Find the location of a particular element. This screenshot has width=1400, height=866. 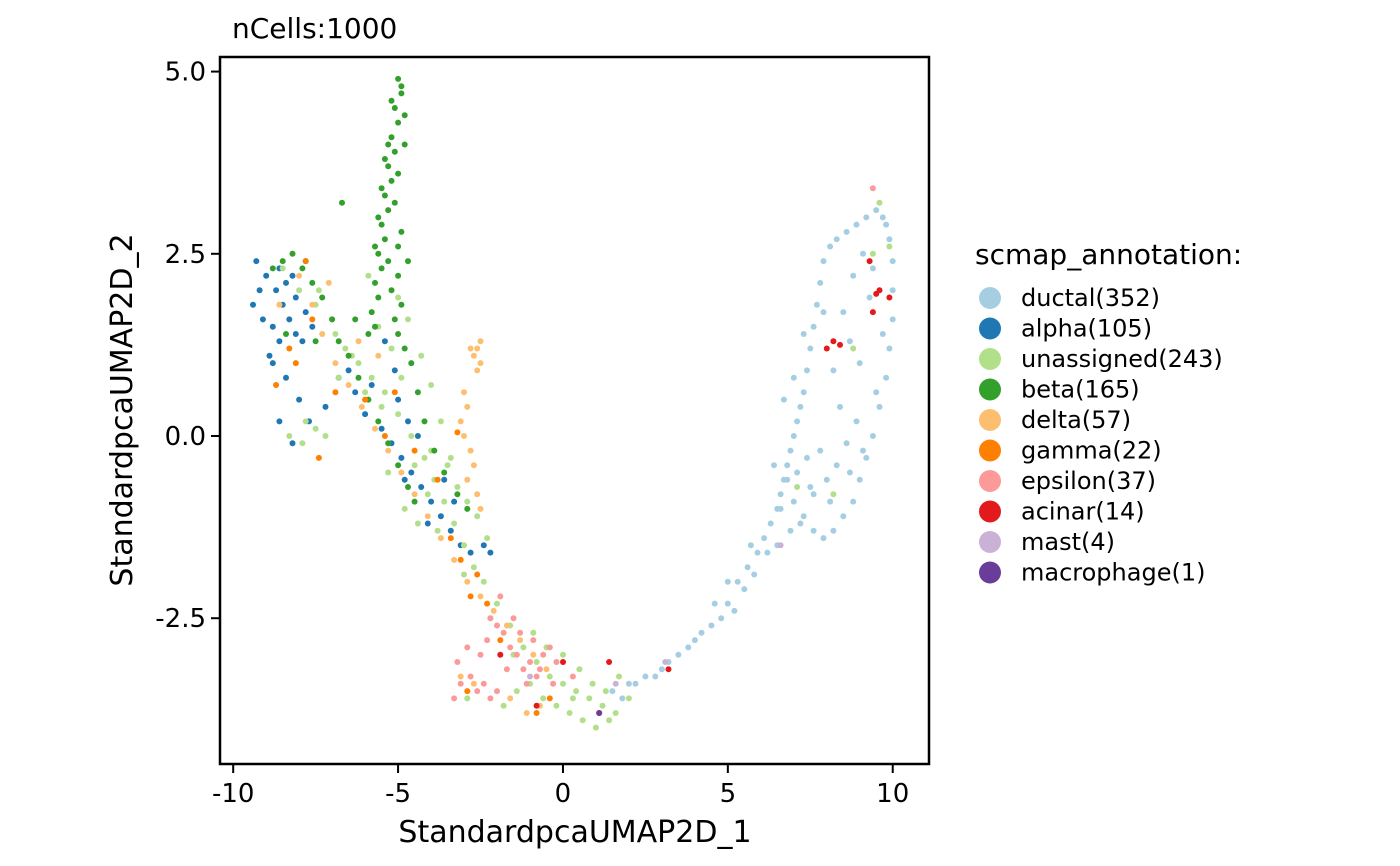

legend-item: macrophage(1) is located at coordinates (1092, 573).